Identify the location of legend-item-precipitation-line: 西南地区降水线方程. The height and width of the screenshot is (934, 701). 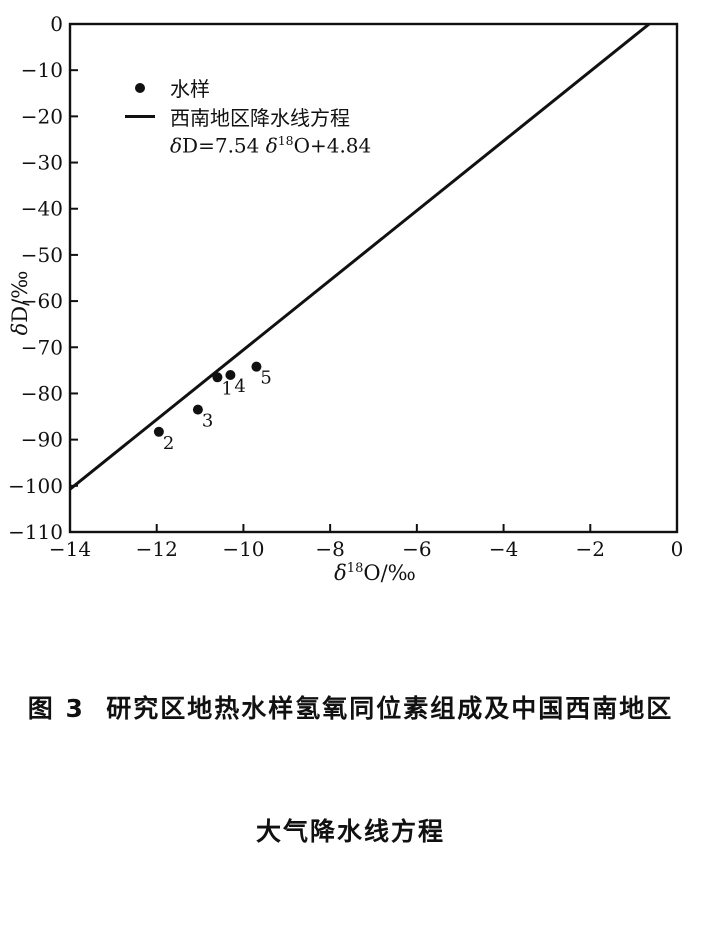
(247, 116).